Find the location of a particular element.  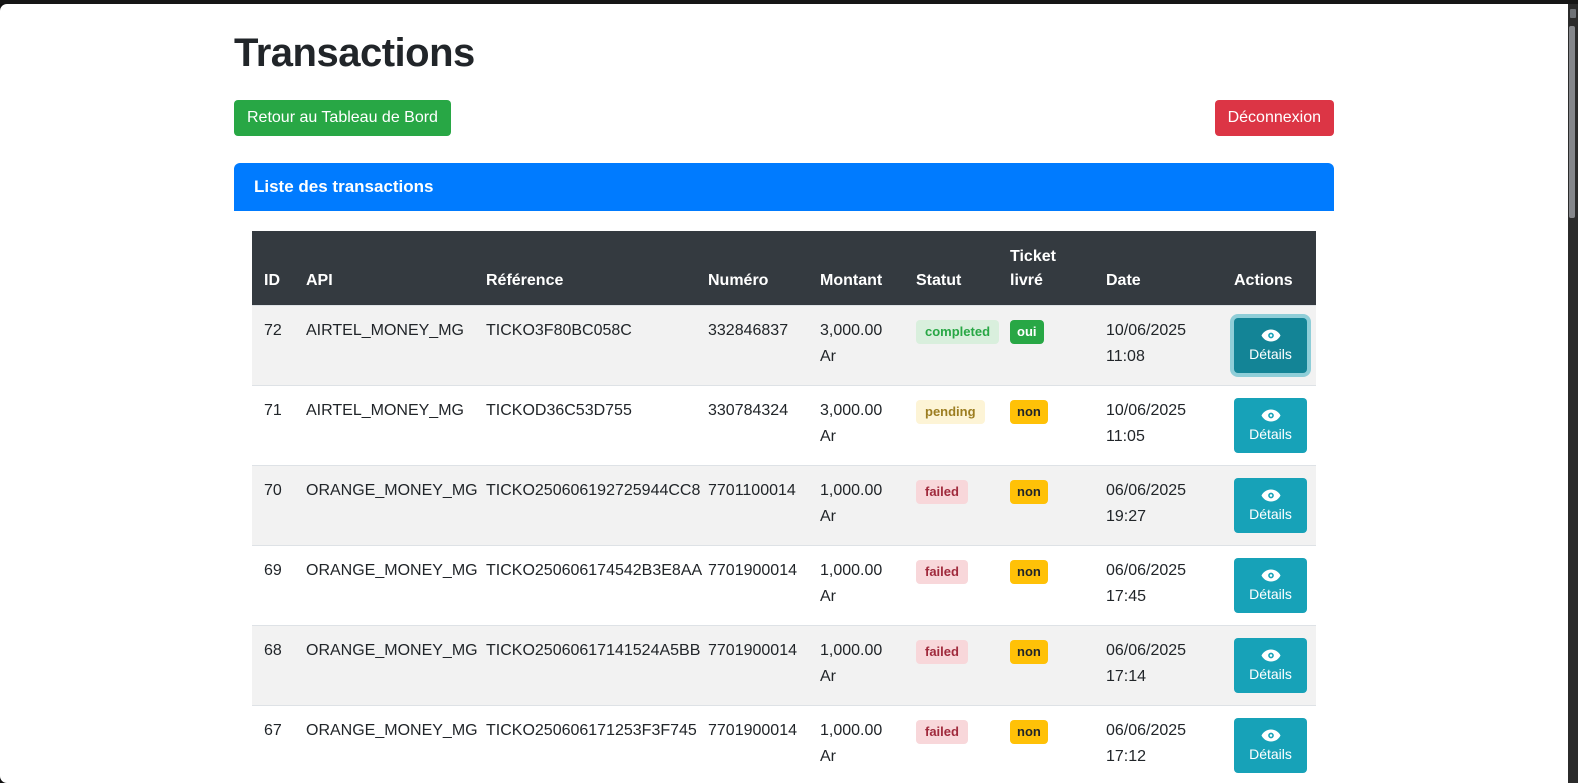

cell-id: 69 is located at coordinates (273, 584).